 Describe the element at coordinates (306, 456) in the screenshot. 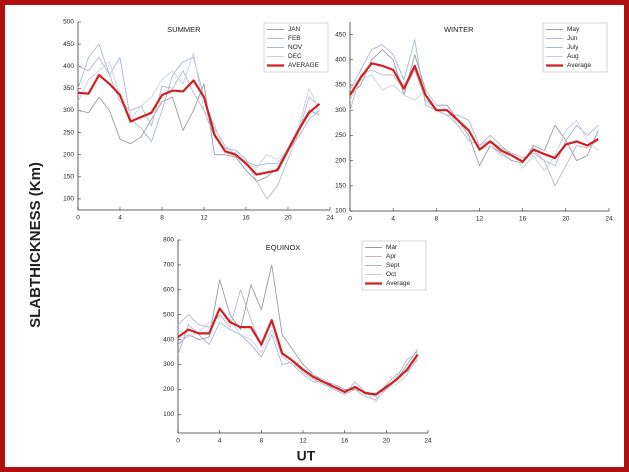

I see `shared-x-label: UT` at that location.